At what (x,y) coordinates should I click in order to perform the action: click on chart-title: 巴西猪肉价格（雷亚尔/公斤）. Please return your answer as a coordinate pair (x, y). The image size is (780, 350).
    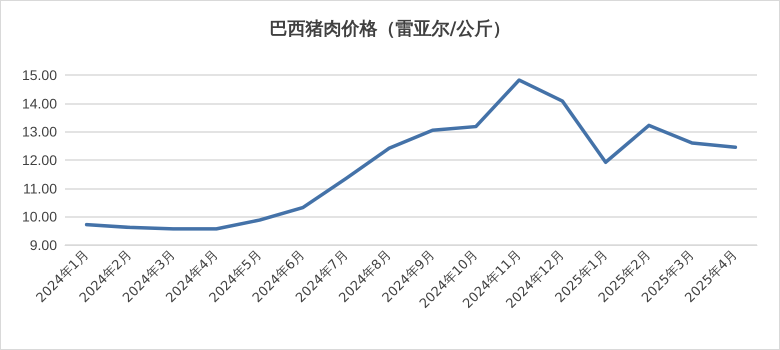
    Looking at the image, I should click on (390, 29).